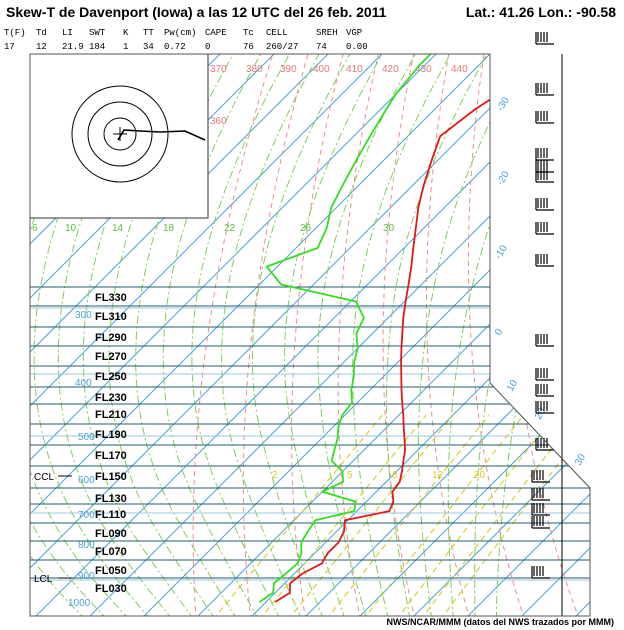 Image resolution: width=624 pixels, height=630 pixels. Describe the element at coordinates (67, 33) in the screenshot. I see `index-name: LI` at that location.